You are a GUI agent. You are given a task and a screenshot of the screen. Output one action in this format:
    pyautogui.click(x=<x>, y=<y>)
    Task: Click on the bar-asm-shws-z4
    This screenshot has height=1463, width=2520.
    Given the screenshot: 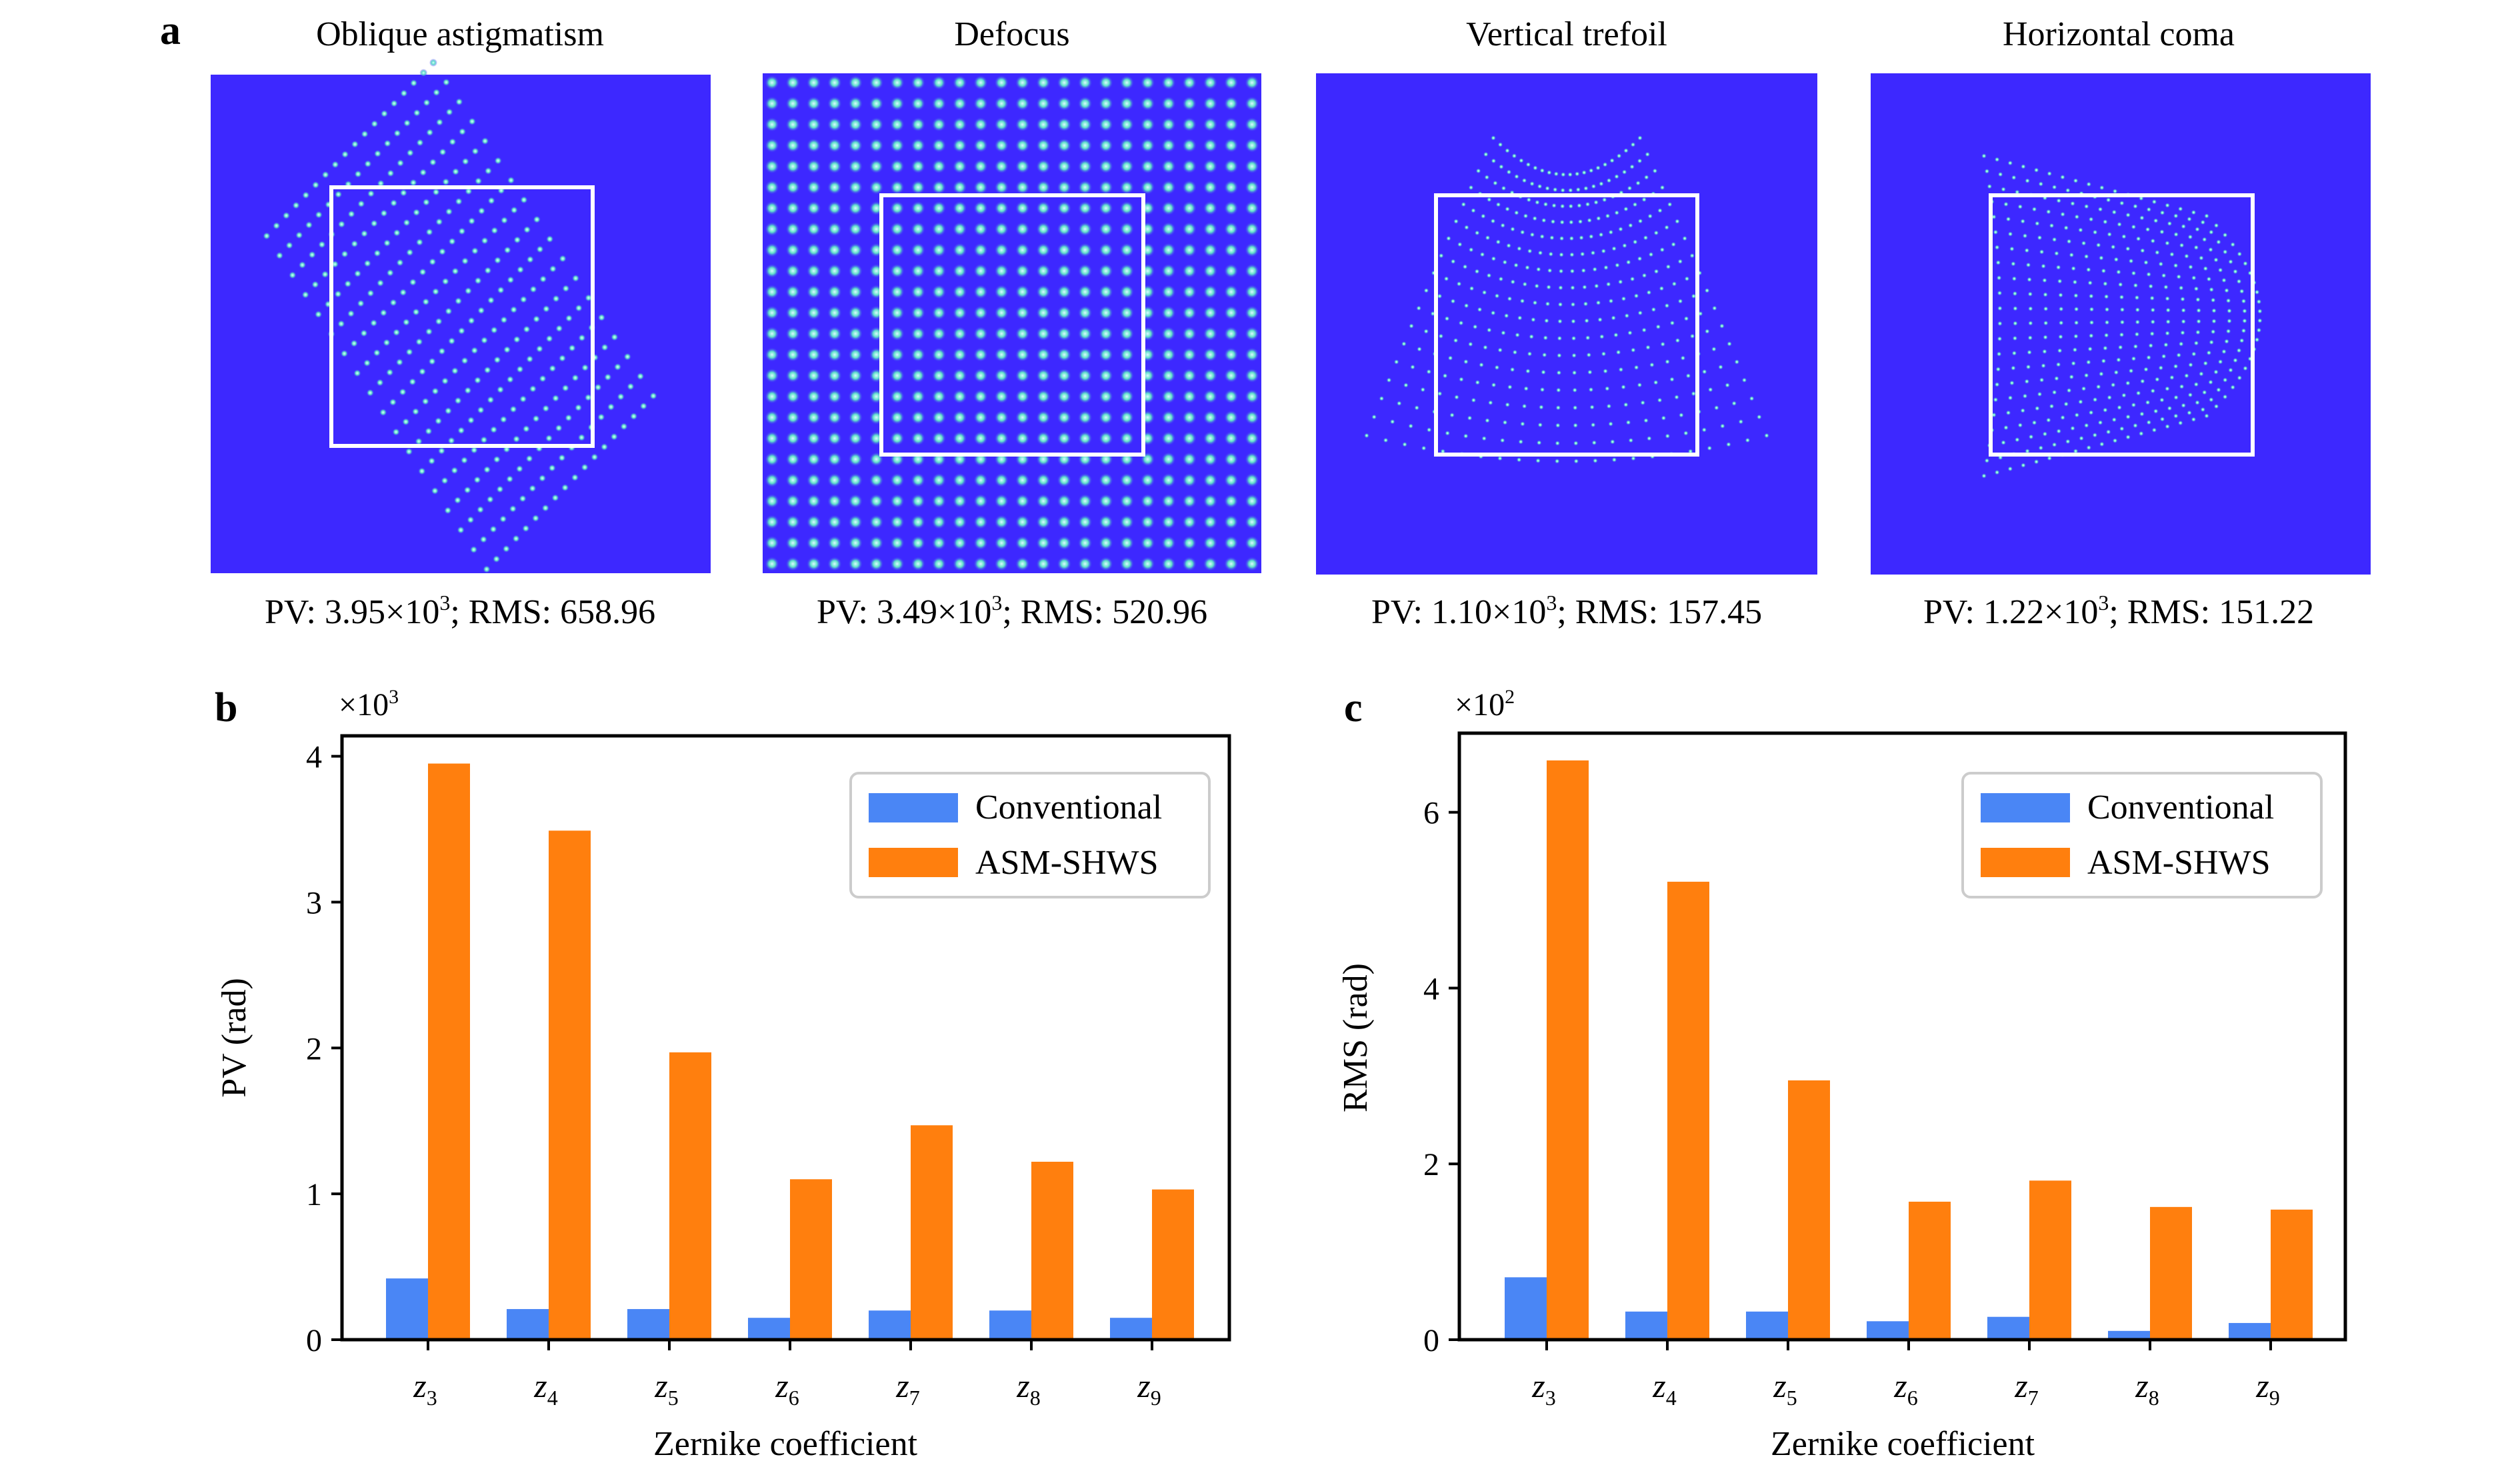 What is the action you would take?
    pyautogui.click(x=1688, y=1110)
    